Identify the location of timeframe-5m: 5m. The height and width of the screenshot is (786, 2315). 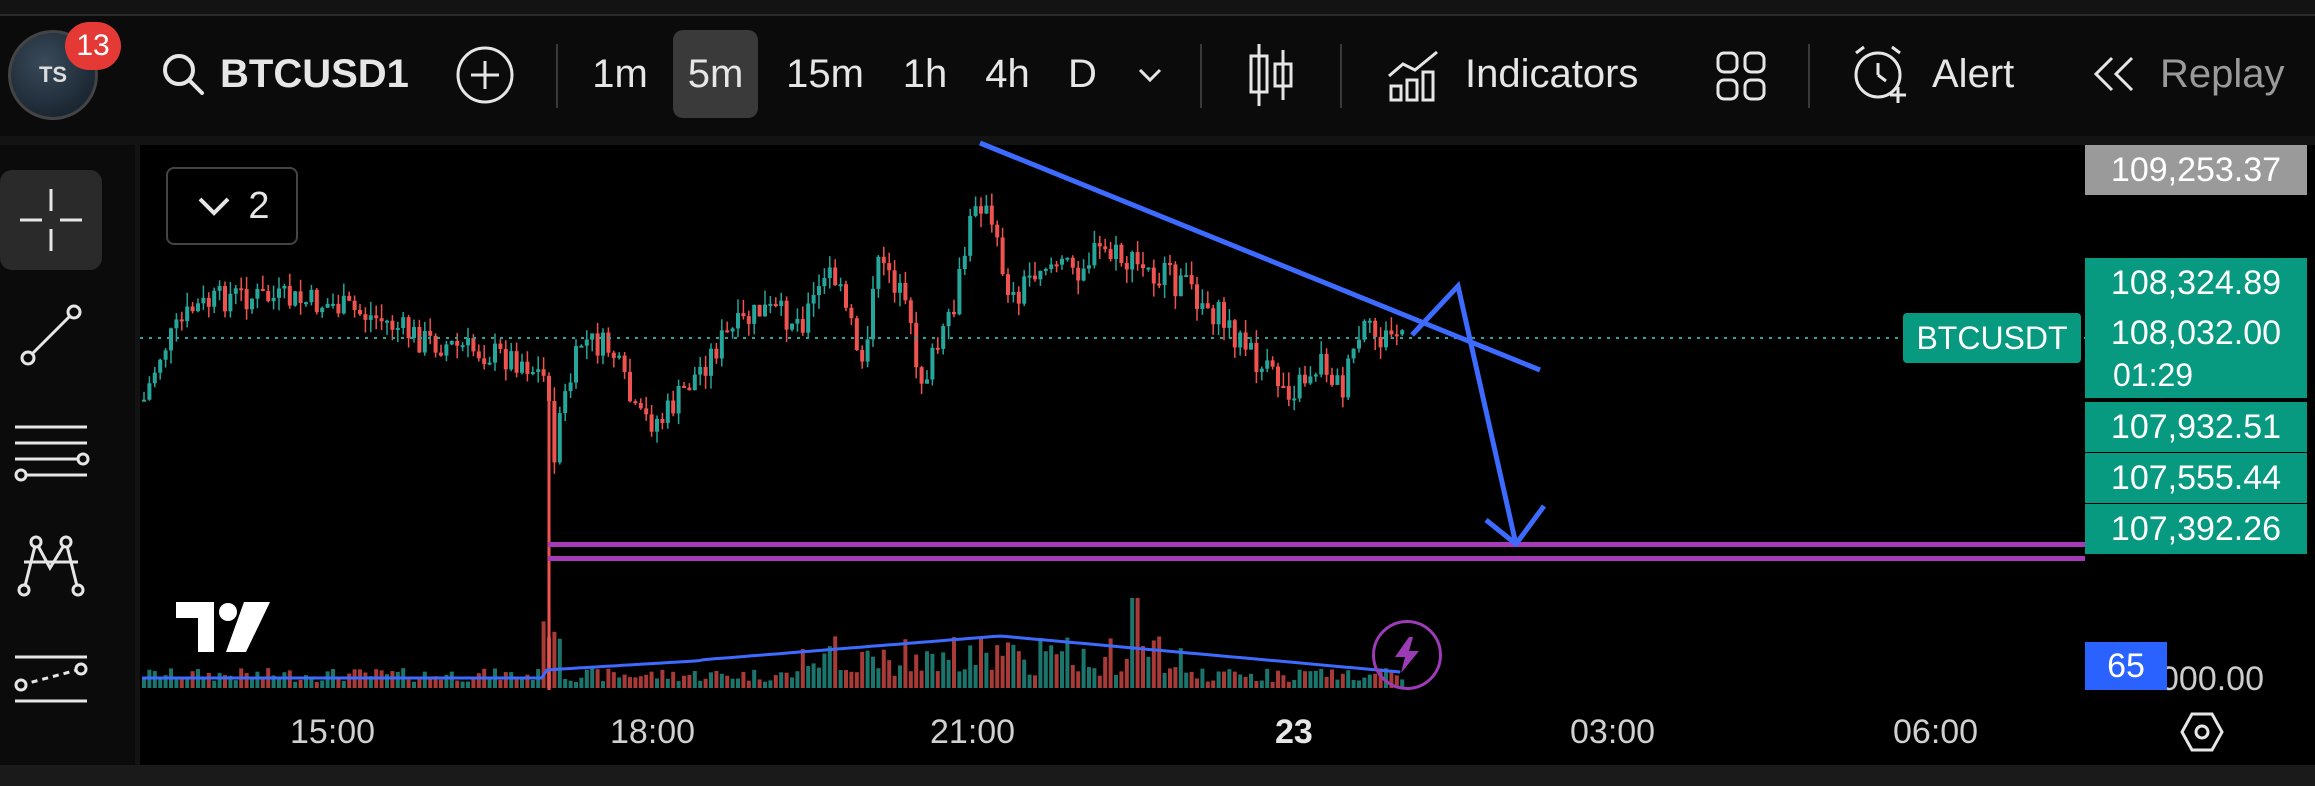
(715, 74).